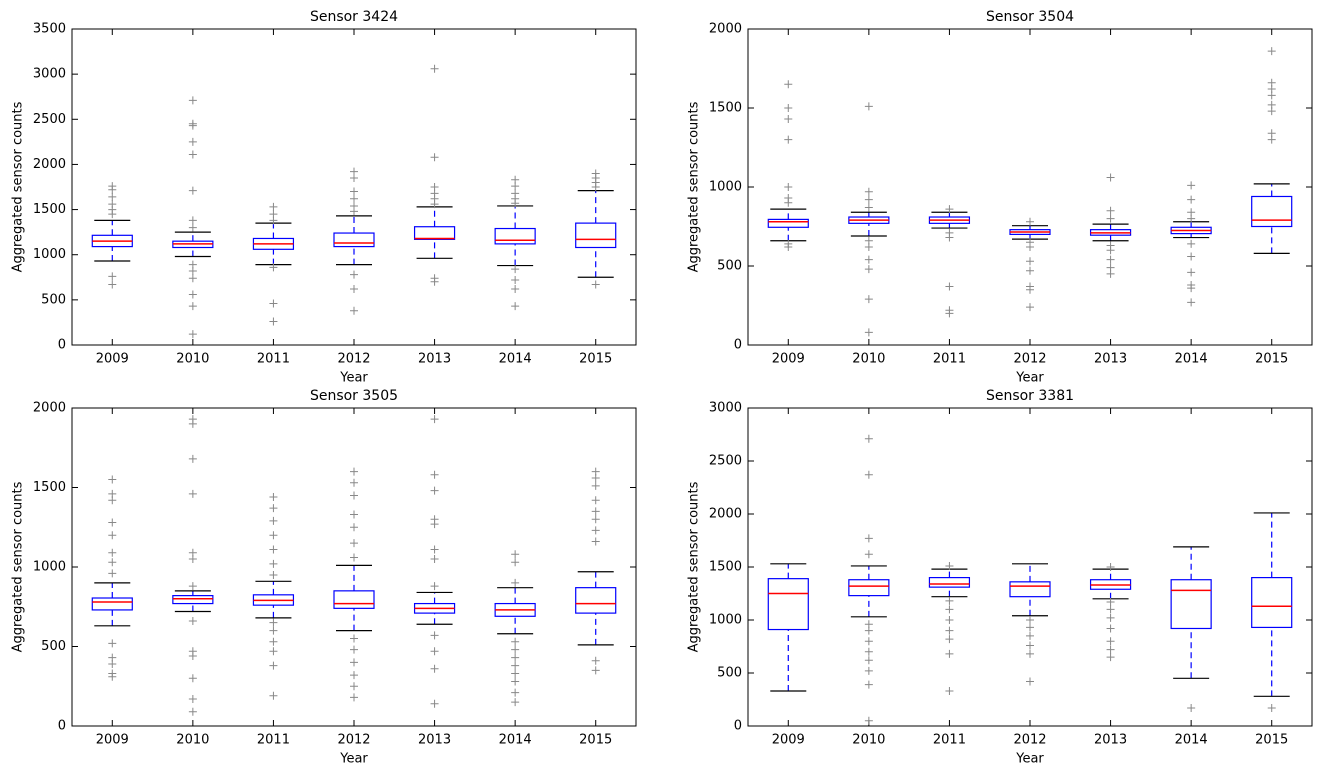 This screenshot has width=1322, height=780. Describe the element at coordinates (192, 740) in the screenshot. I see `x-tick-label: 2010` at that location.